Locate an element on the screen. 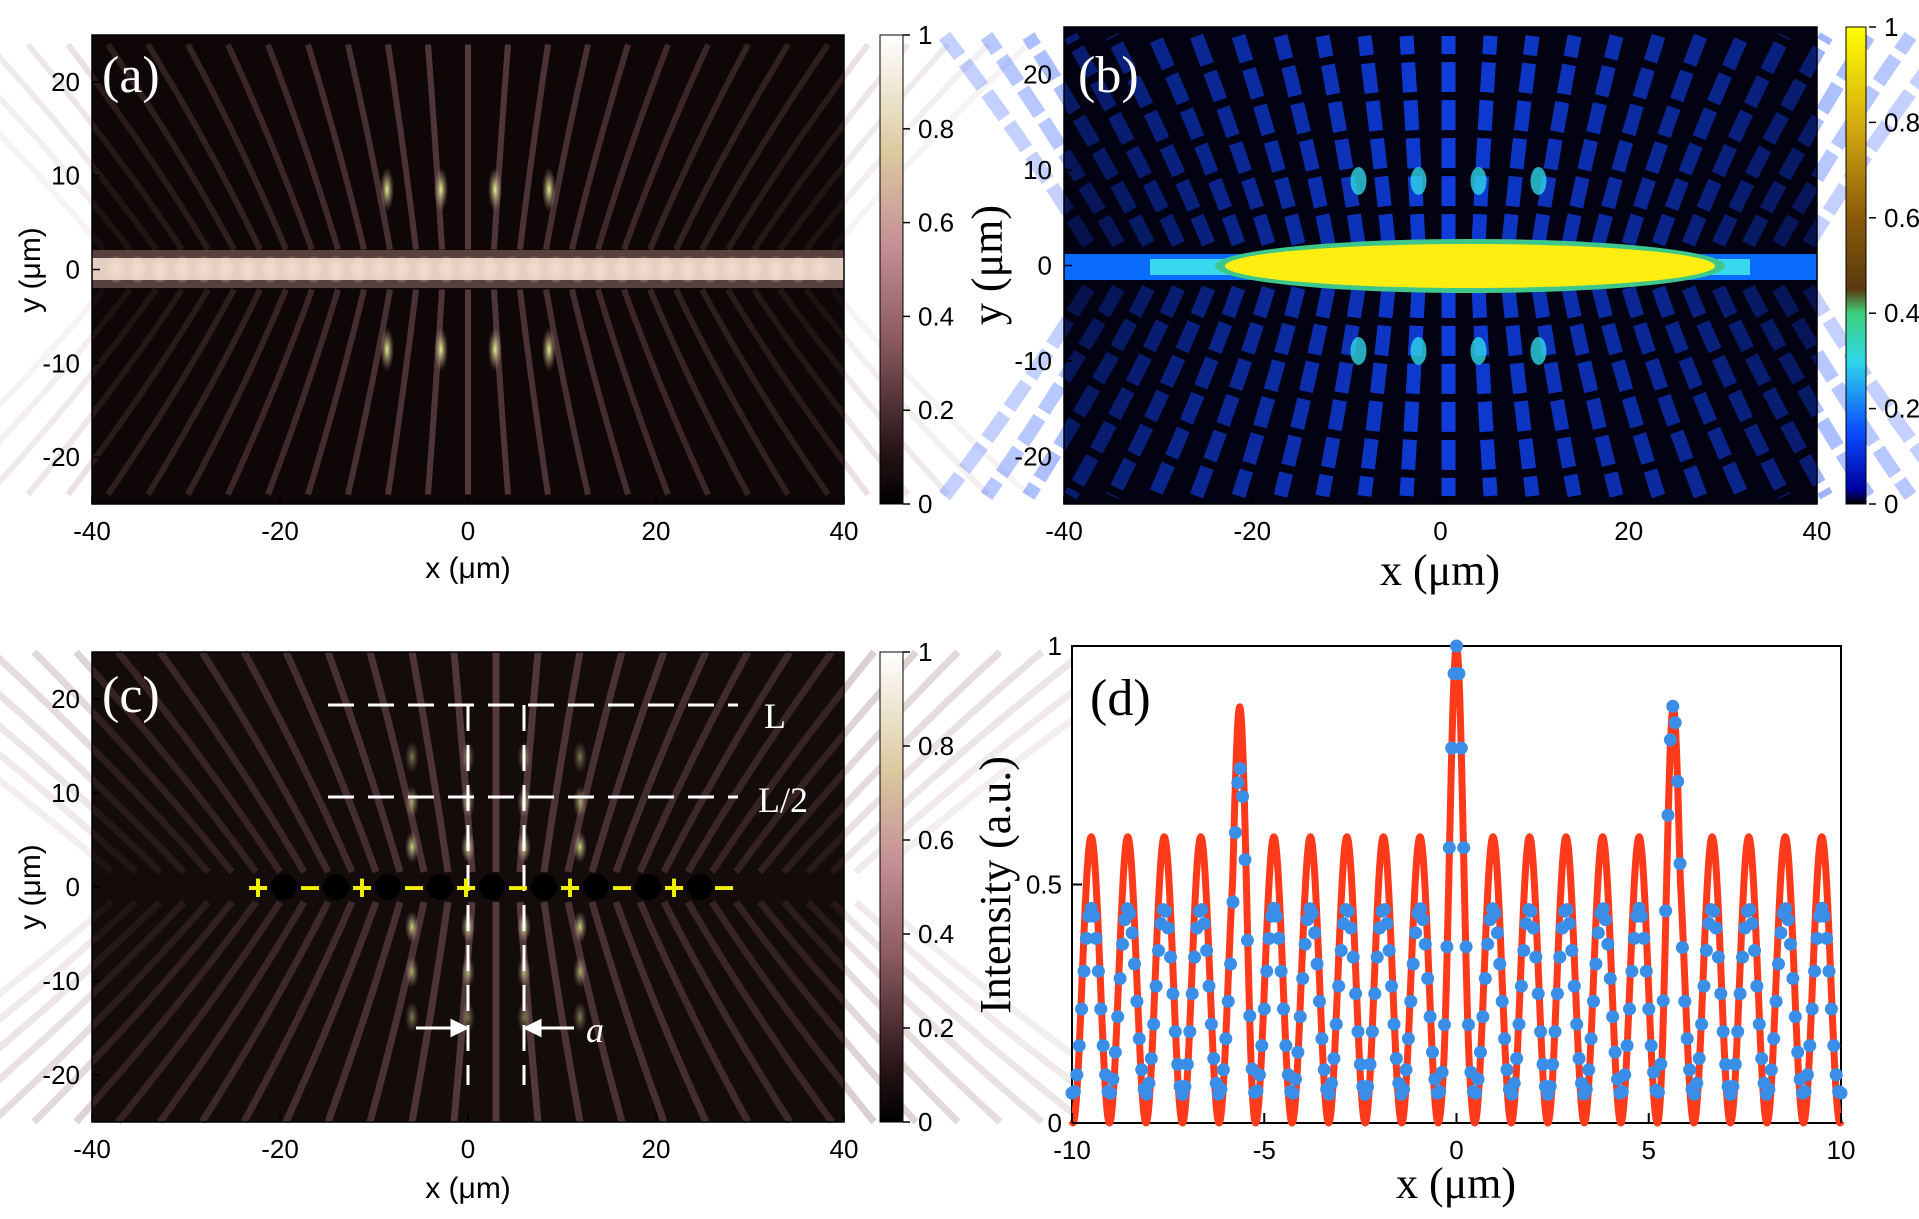  panel-a-y-ticks: 20 10 0 -10 -20 is located at coordinates (71, 269).